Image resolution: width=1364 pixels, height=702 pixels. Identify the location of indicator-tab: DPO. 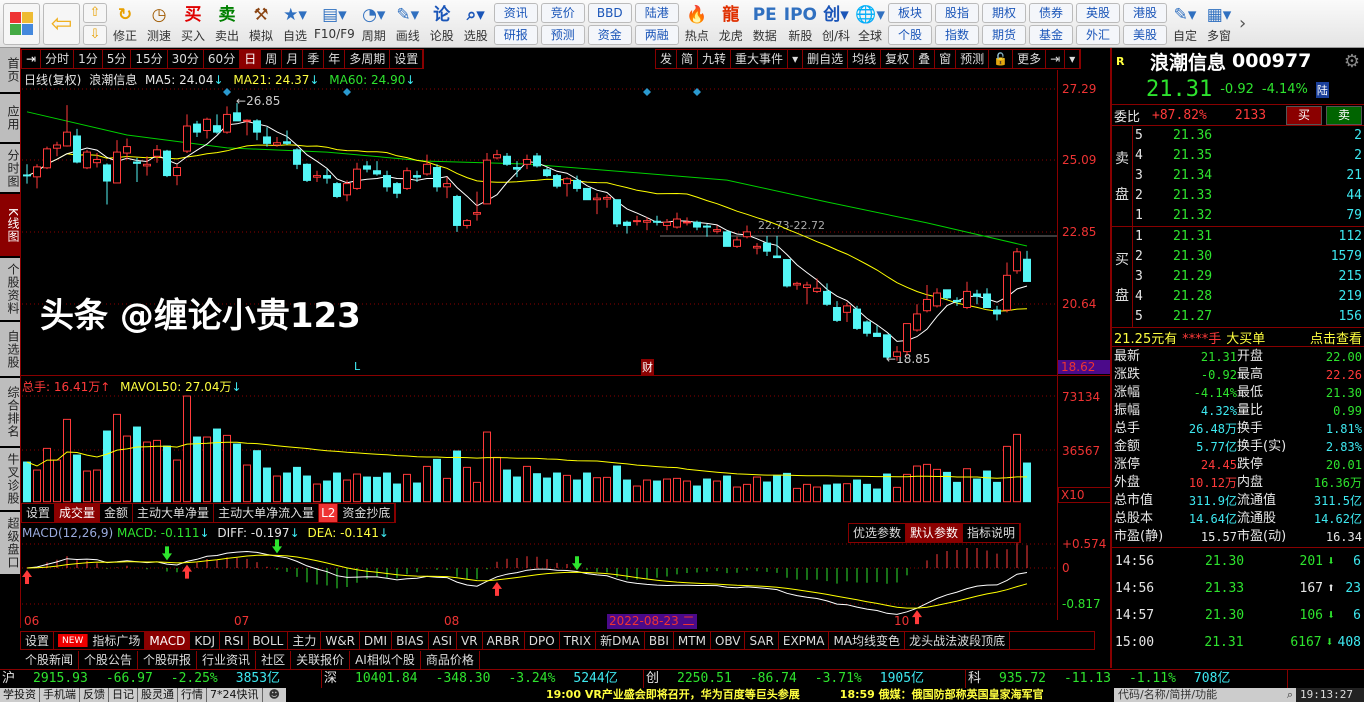
(542, 640).